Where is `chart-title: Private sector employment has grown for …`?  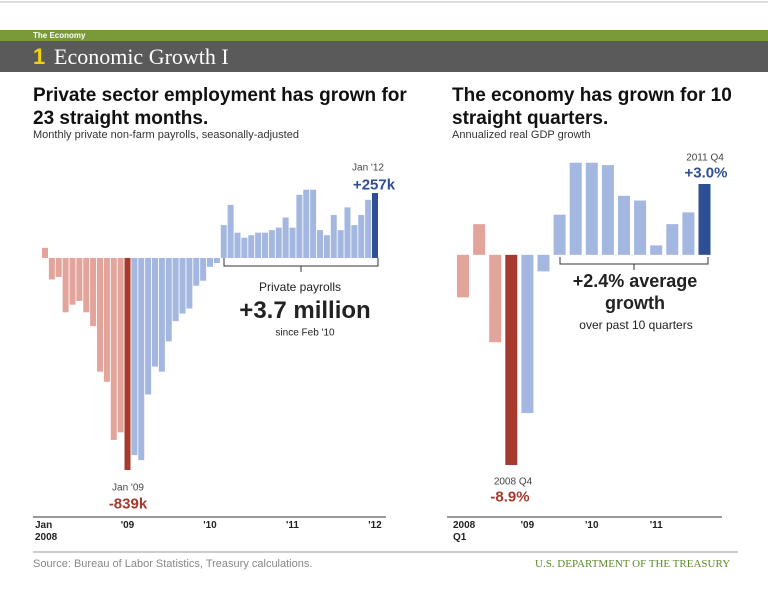 chart-title: Private sector employment has grown for … is located at coordinates (220, 107).